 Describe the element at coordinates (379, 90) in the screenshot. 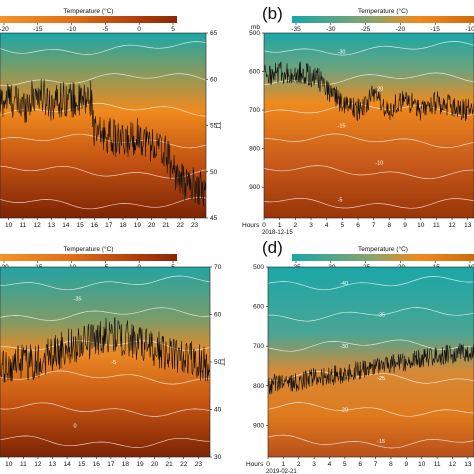

I see `contour-label: -20` at that location.